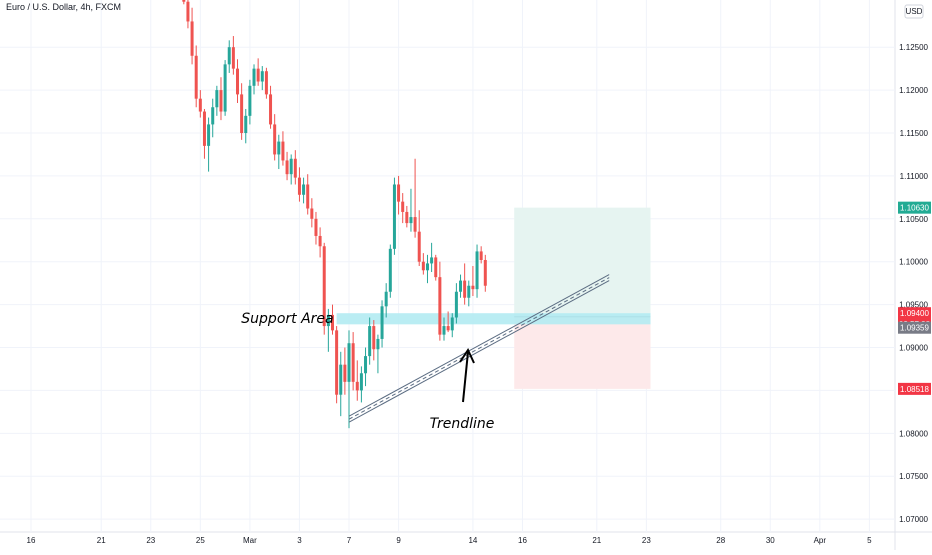 This screenshot has width=932, height=555. Describe the element at coordinates (913, 519) in the screenshot. I see `y-tick-label: 1.07000` at that location.